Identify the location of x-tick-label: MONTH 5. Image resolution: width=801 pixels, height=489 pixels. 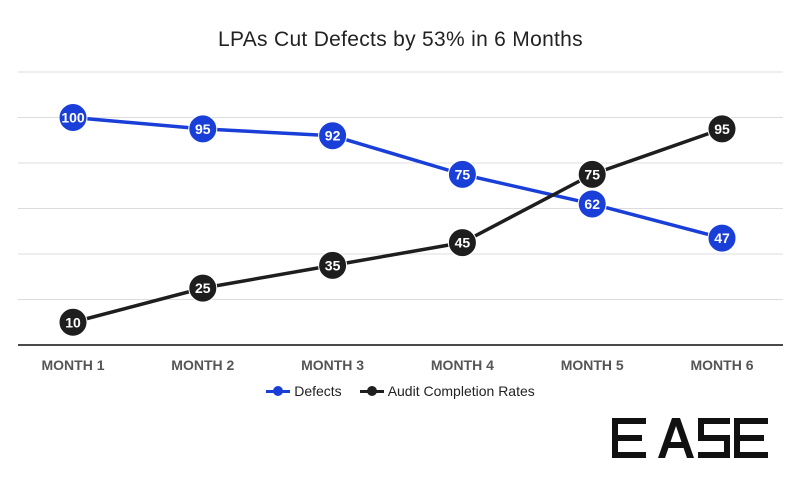
(592, 365).